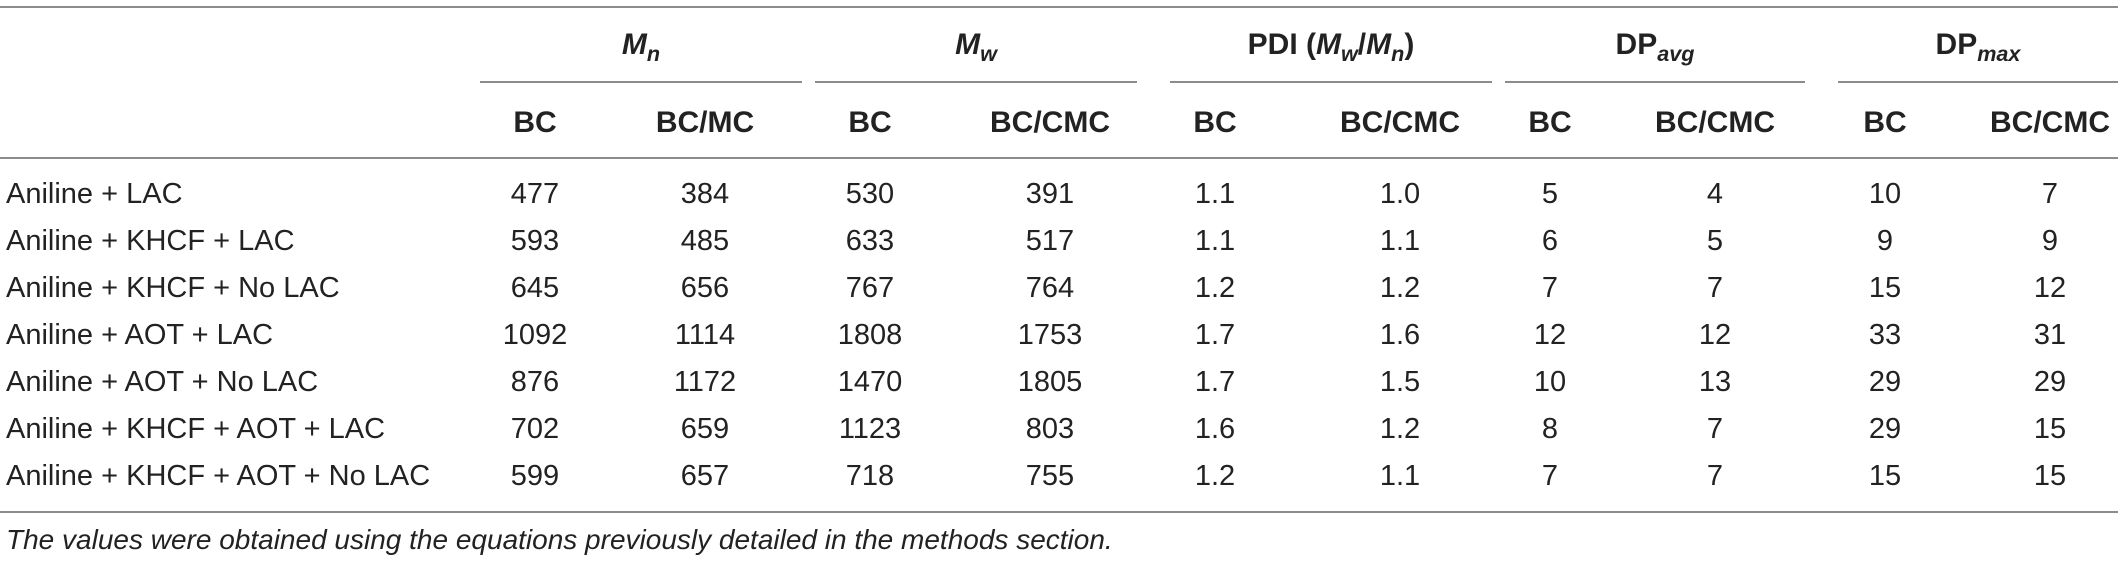 This screenshot has height=562, width=2118. What do you see at coordinates (1715, 194) in the screenshot?
I see `table-cell: 4` at bounding box center [1715, 194].